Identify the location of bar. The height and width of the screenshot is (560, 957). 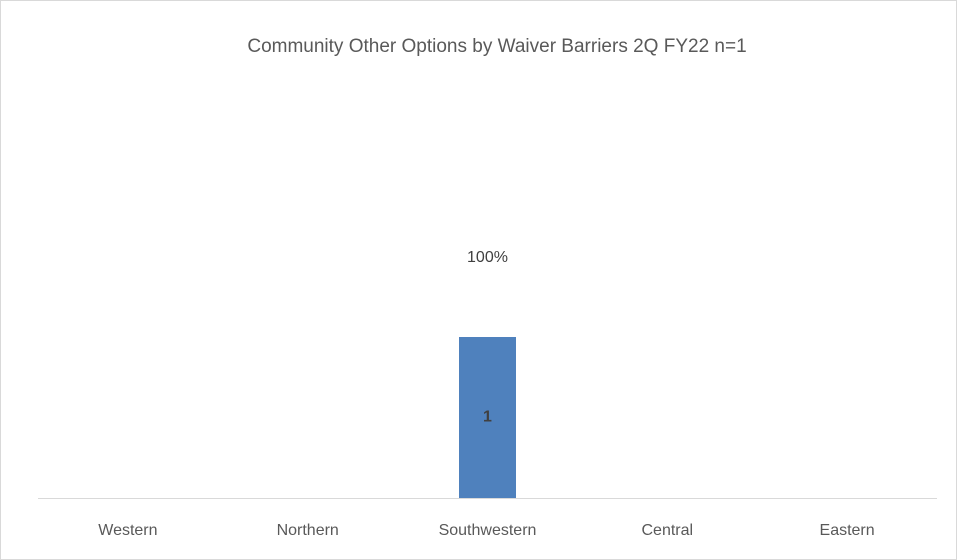
(487, 417).